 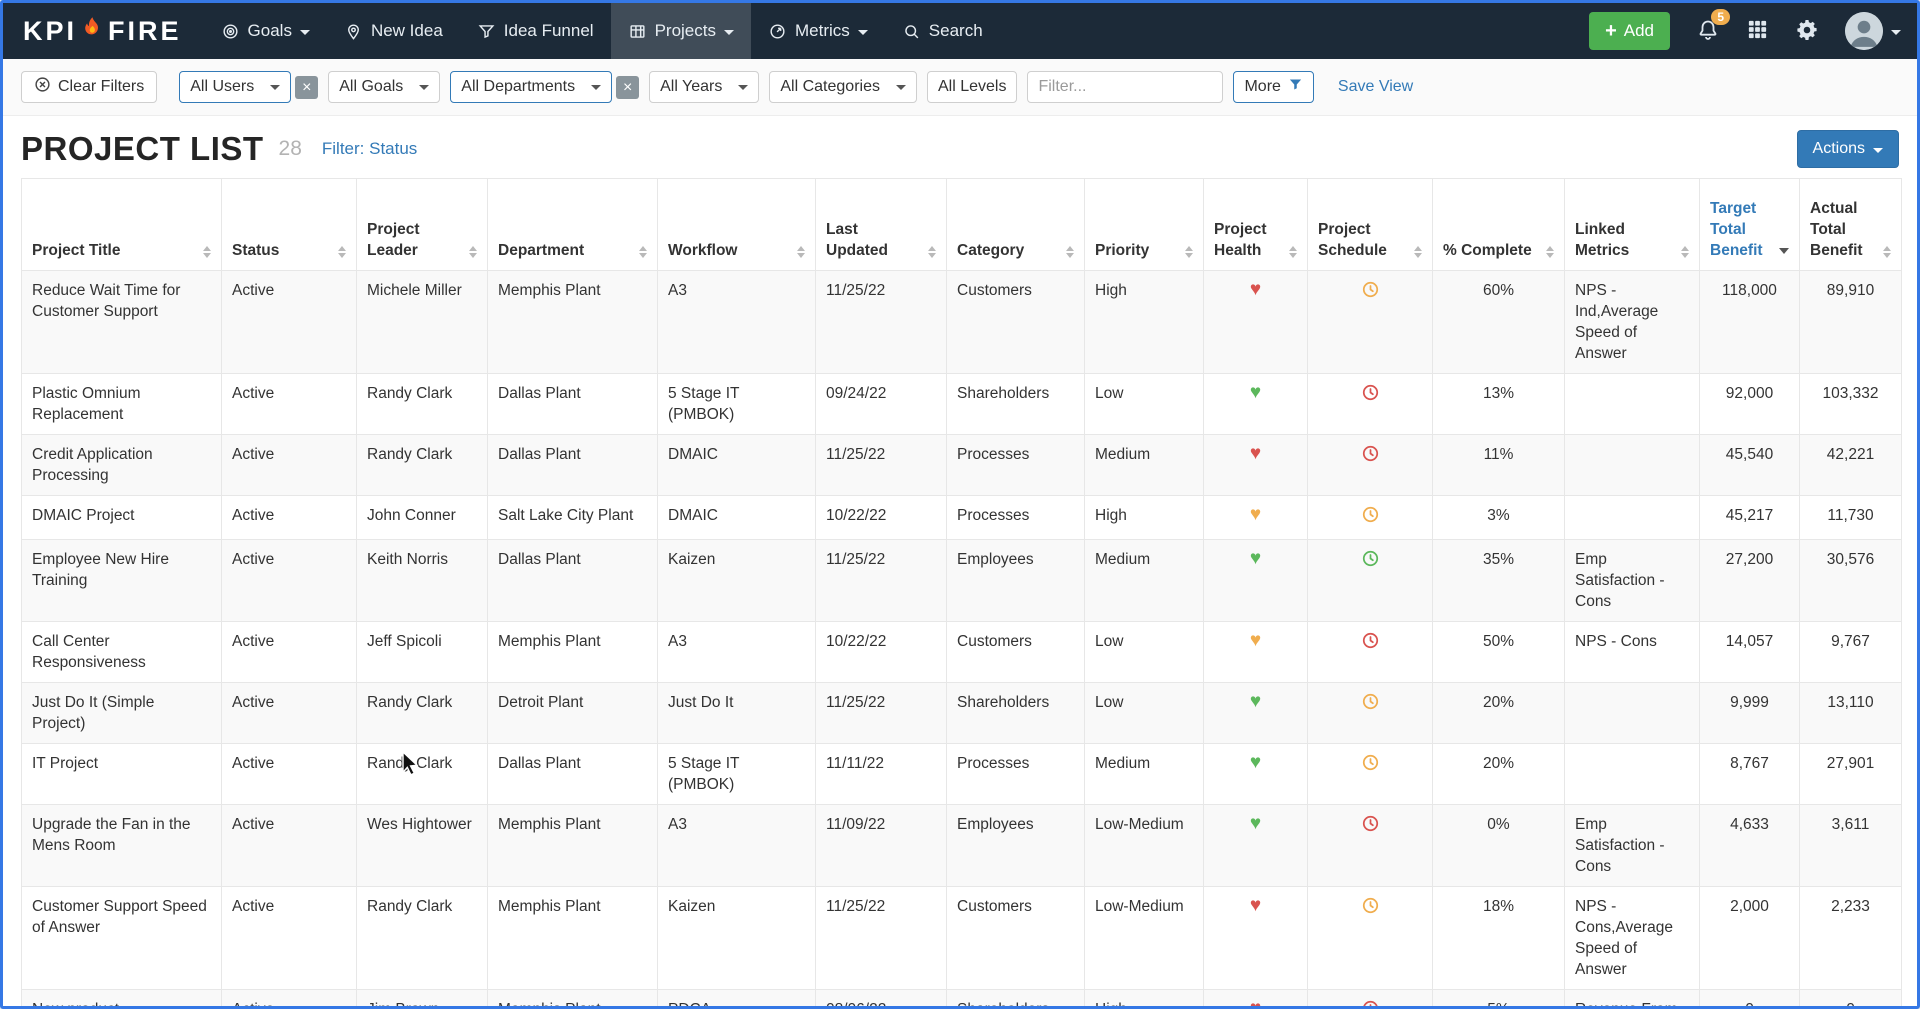 What do you see at coordinates (1144, 224) in the screenshot?
I see `column-header: Priority` at bounding box center [1144, 224].